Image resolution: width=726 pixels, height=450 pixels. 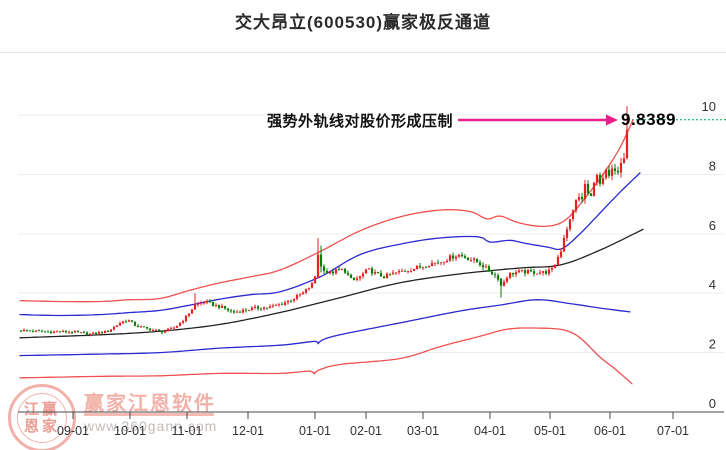 What do you see at coordinates (42, 418) in the screenshot?
I see `watermark-seal-text: 江赢 恩家` at bounding box center [42, 418].